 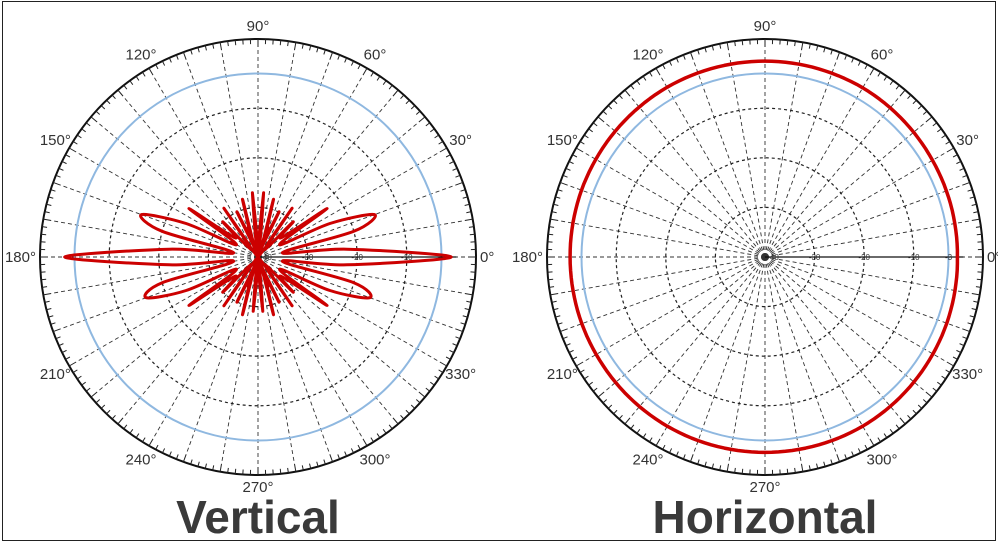 I want to click on angle-label: 0°, so click(x=992, y=257).